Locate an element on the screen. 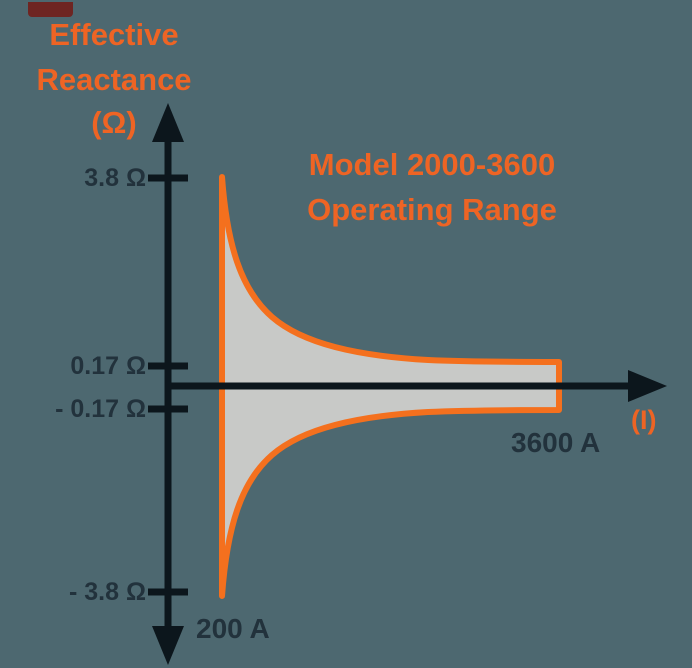  x-axis-symbol: (I) is located at coordinates (644, 420).